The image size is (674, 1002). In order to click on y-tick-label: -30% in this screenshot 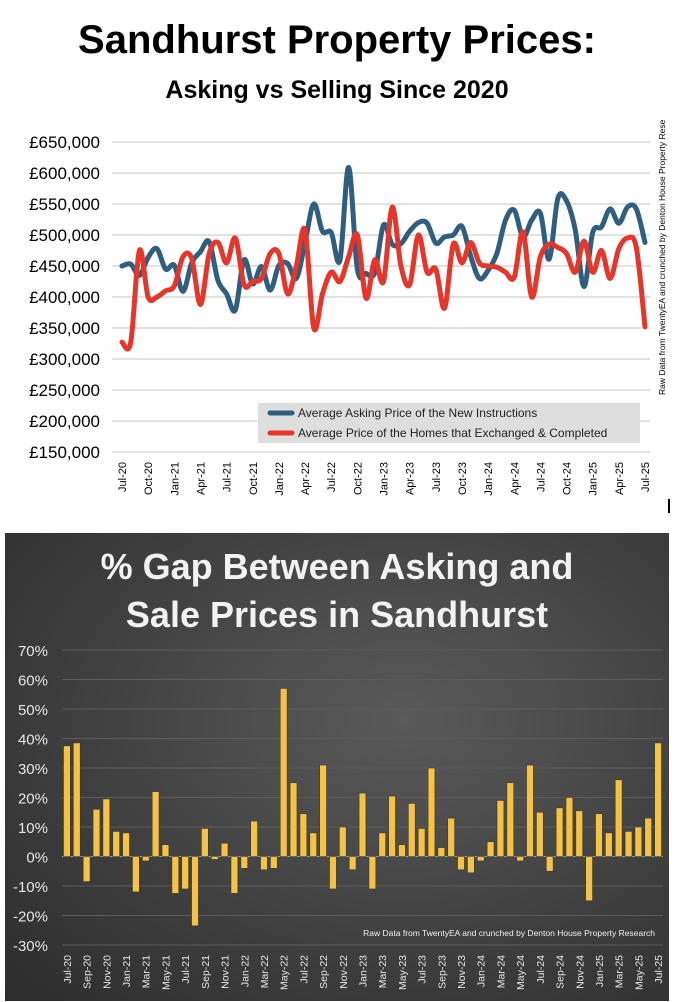, I will do `click(30, 946)`.